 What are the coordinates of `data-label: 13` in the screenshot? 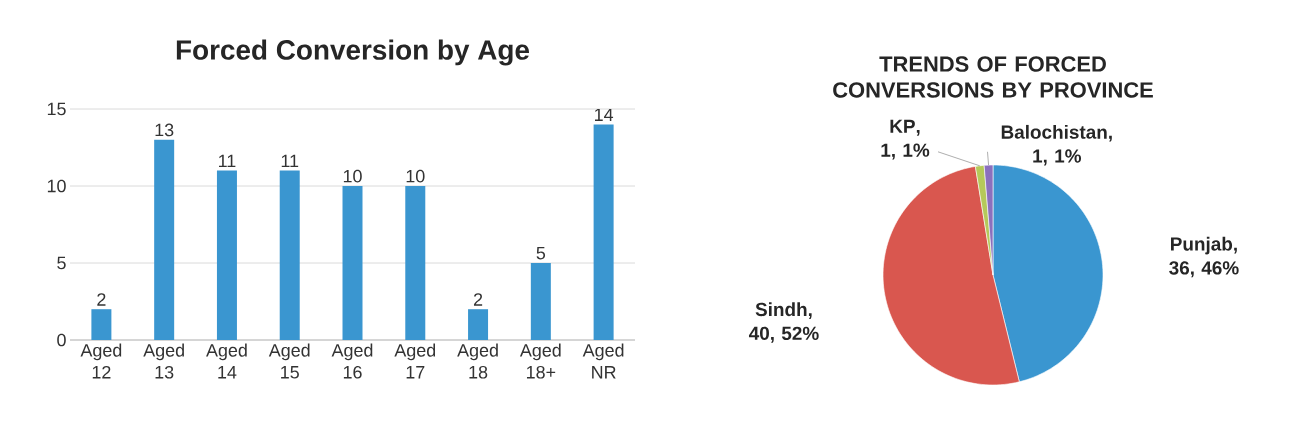 It's located at (164, 130).